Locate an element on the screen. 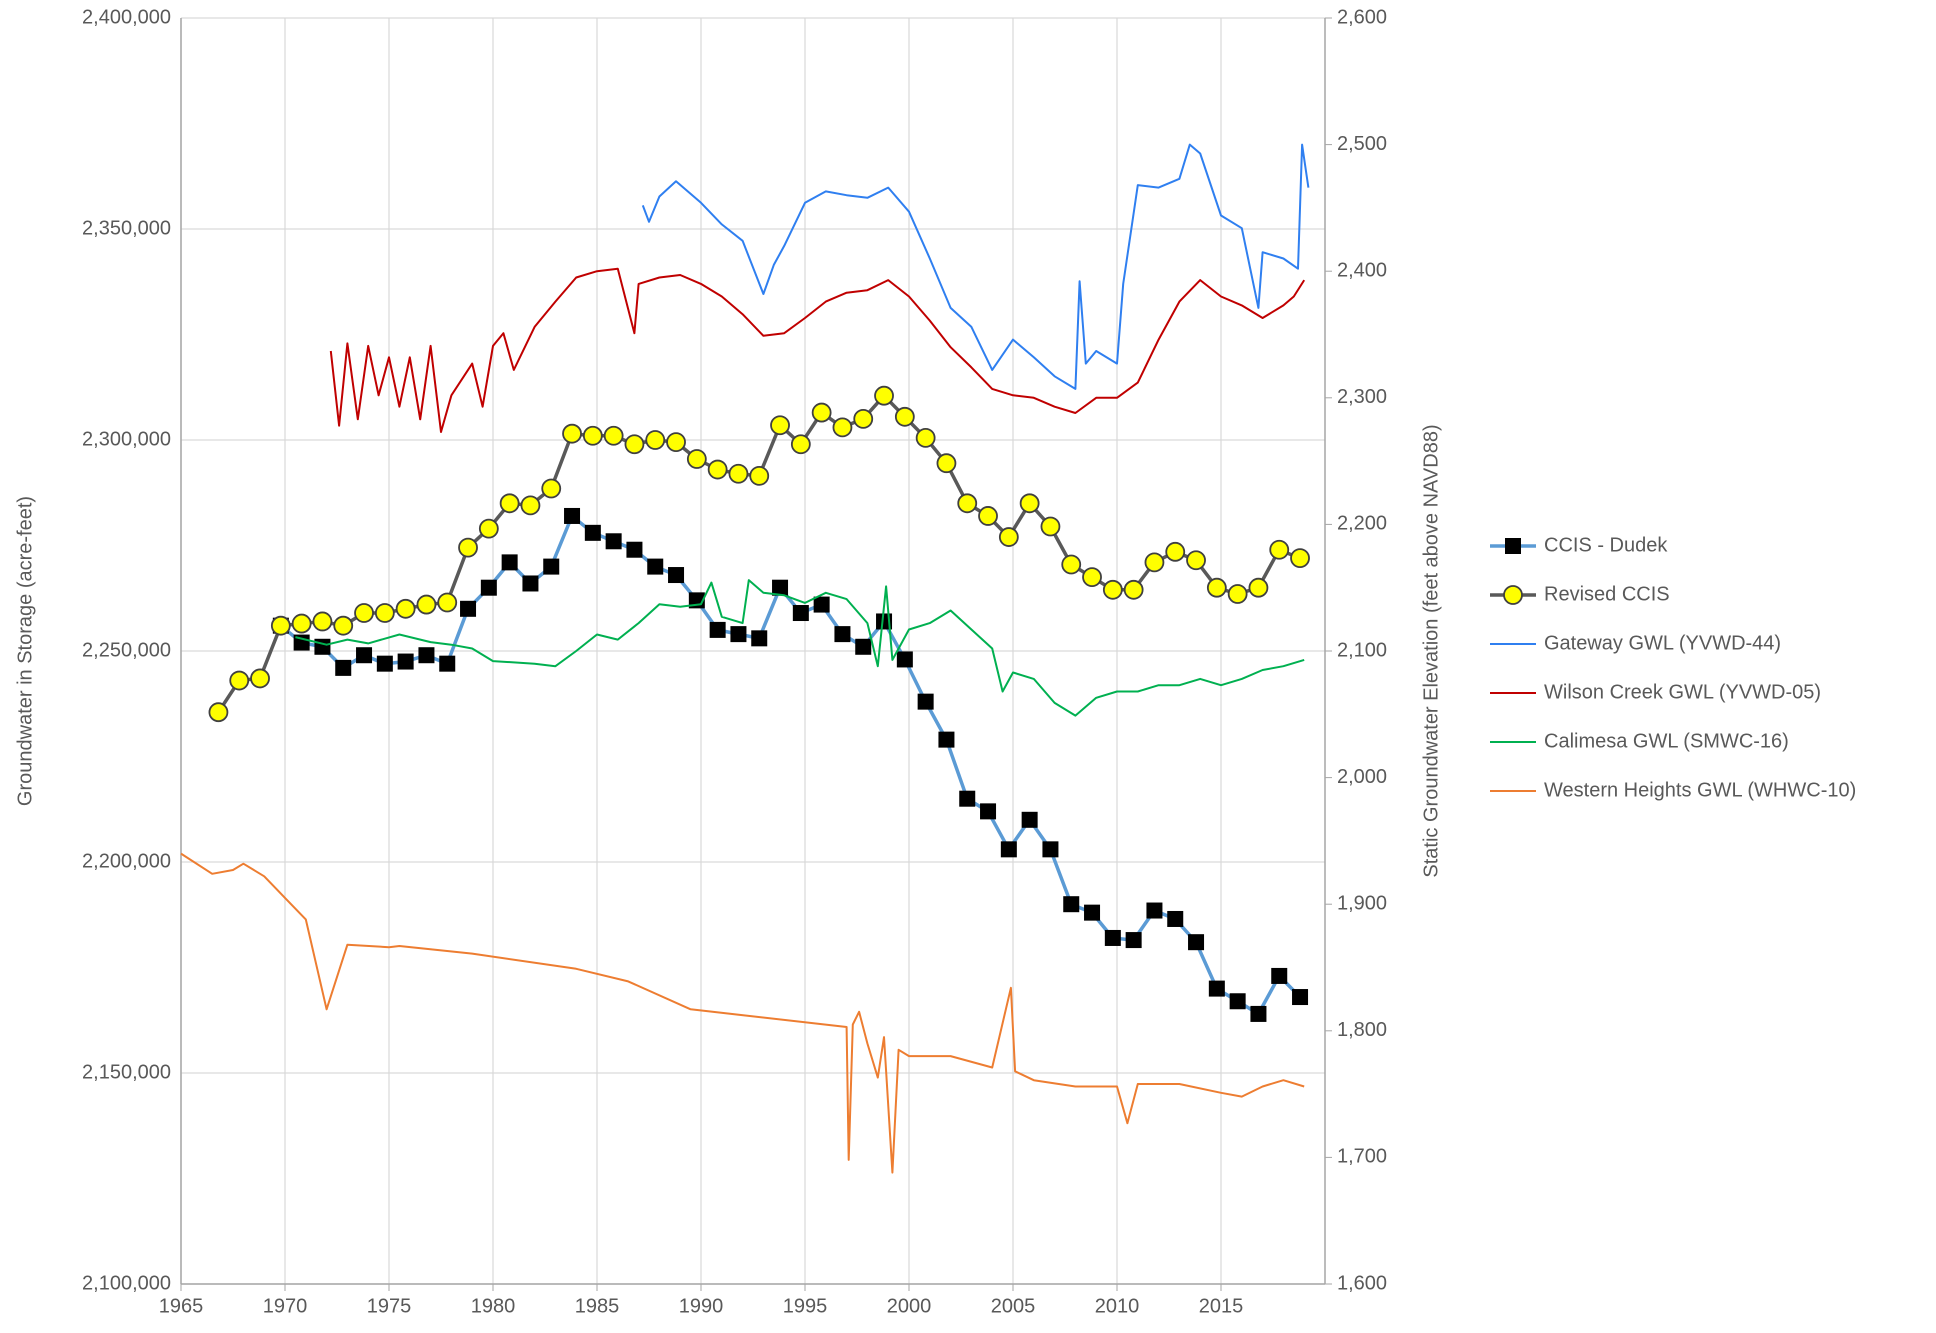 The image size is (1936, 1333). x-tick-label: 2000 is located at coordinates (909, 1306).